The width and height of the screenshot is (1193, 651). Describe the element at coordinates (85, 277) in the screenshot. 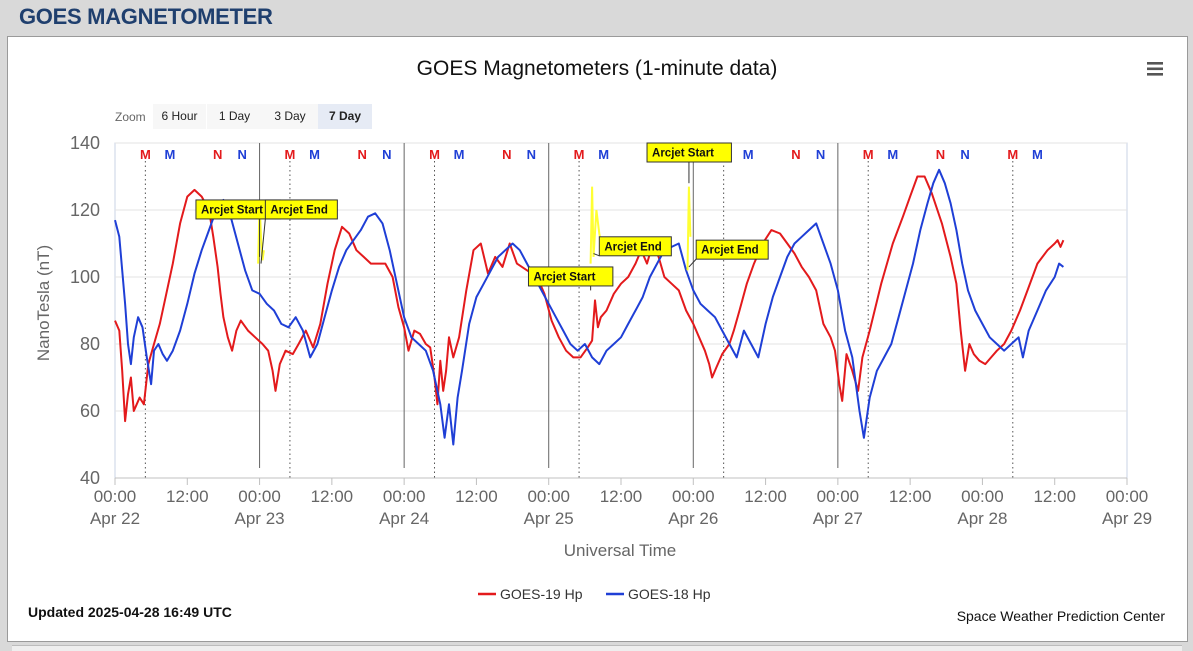

I see `y-tick-label: 100` at that location.